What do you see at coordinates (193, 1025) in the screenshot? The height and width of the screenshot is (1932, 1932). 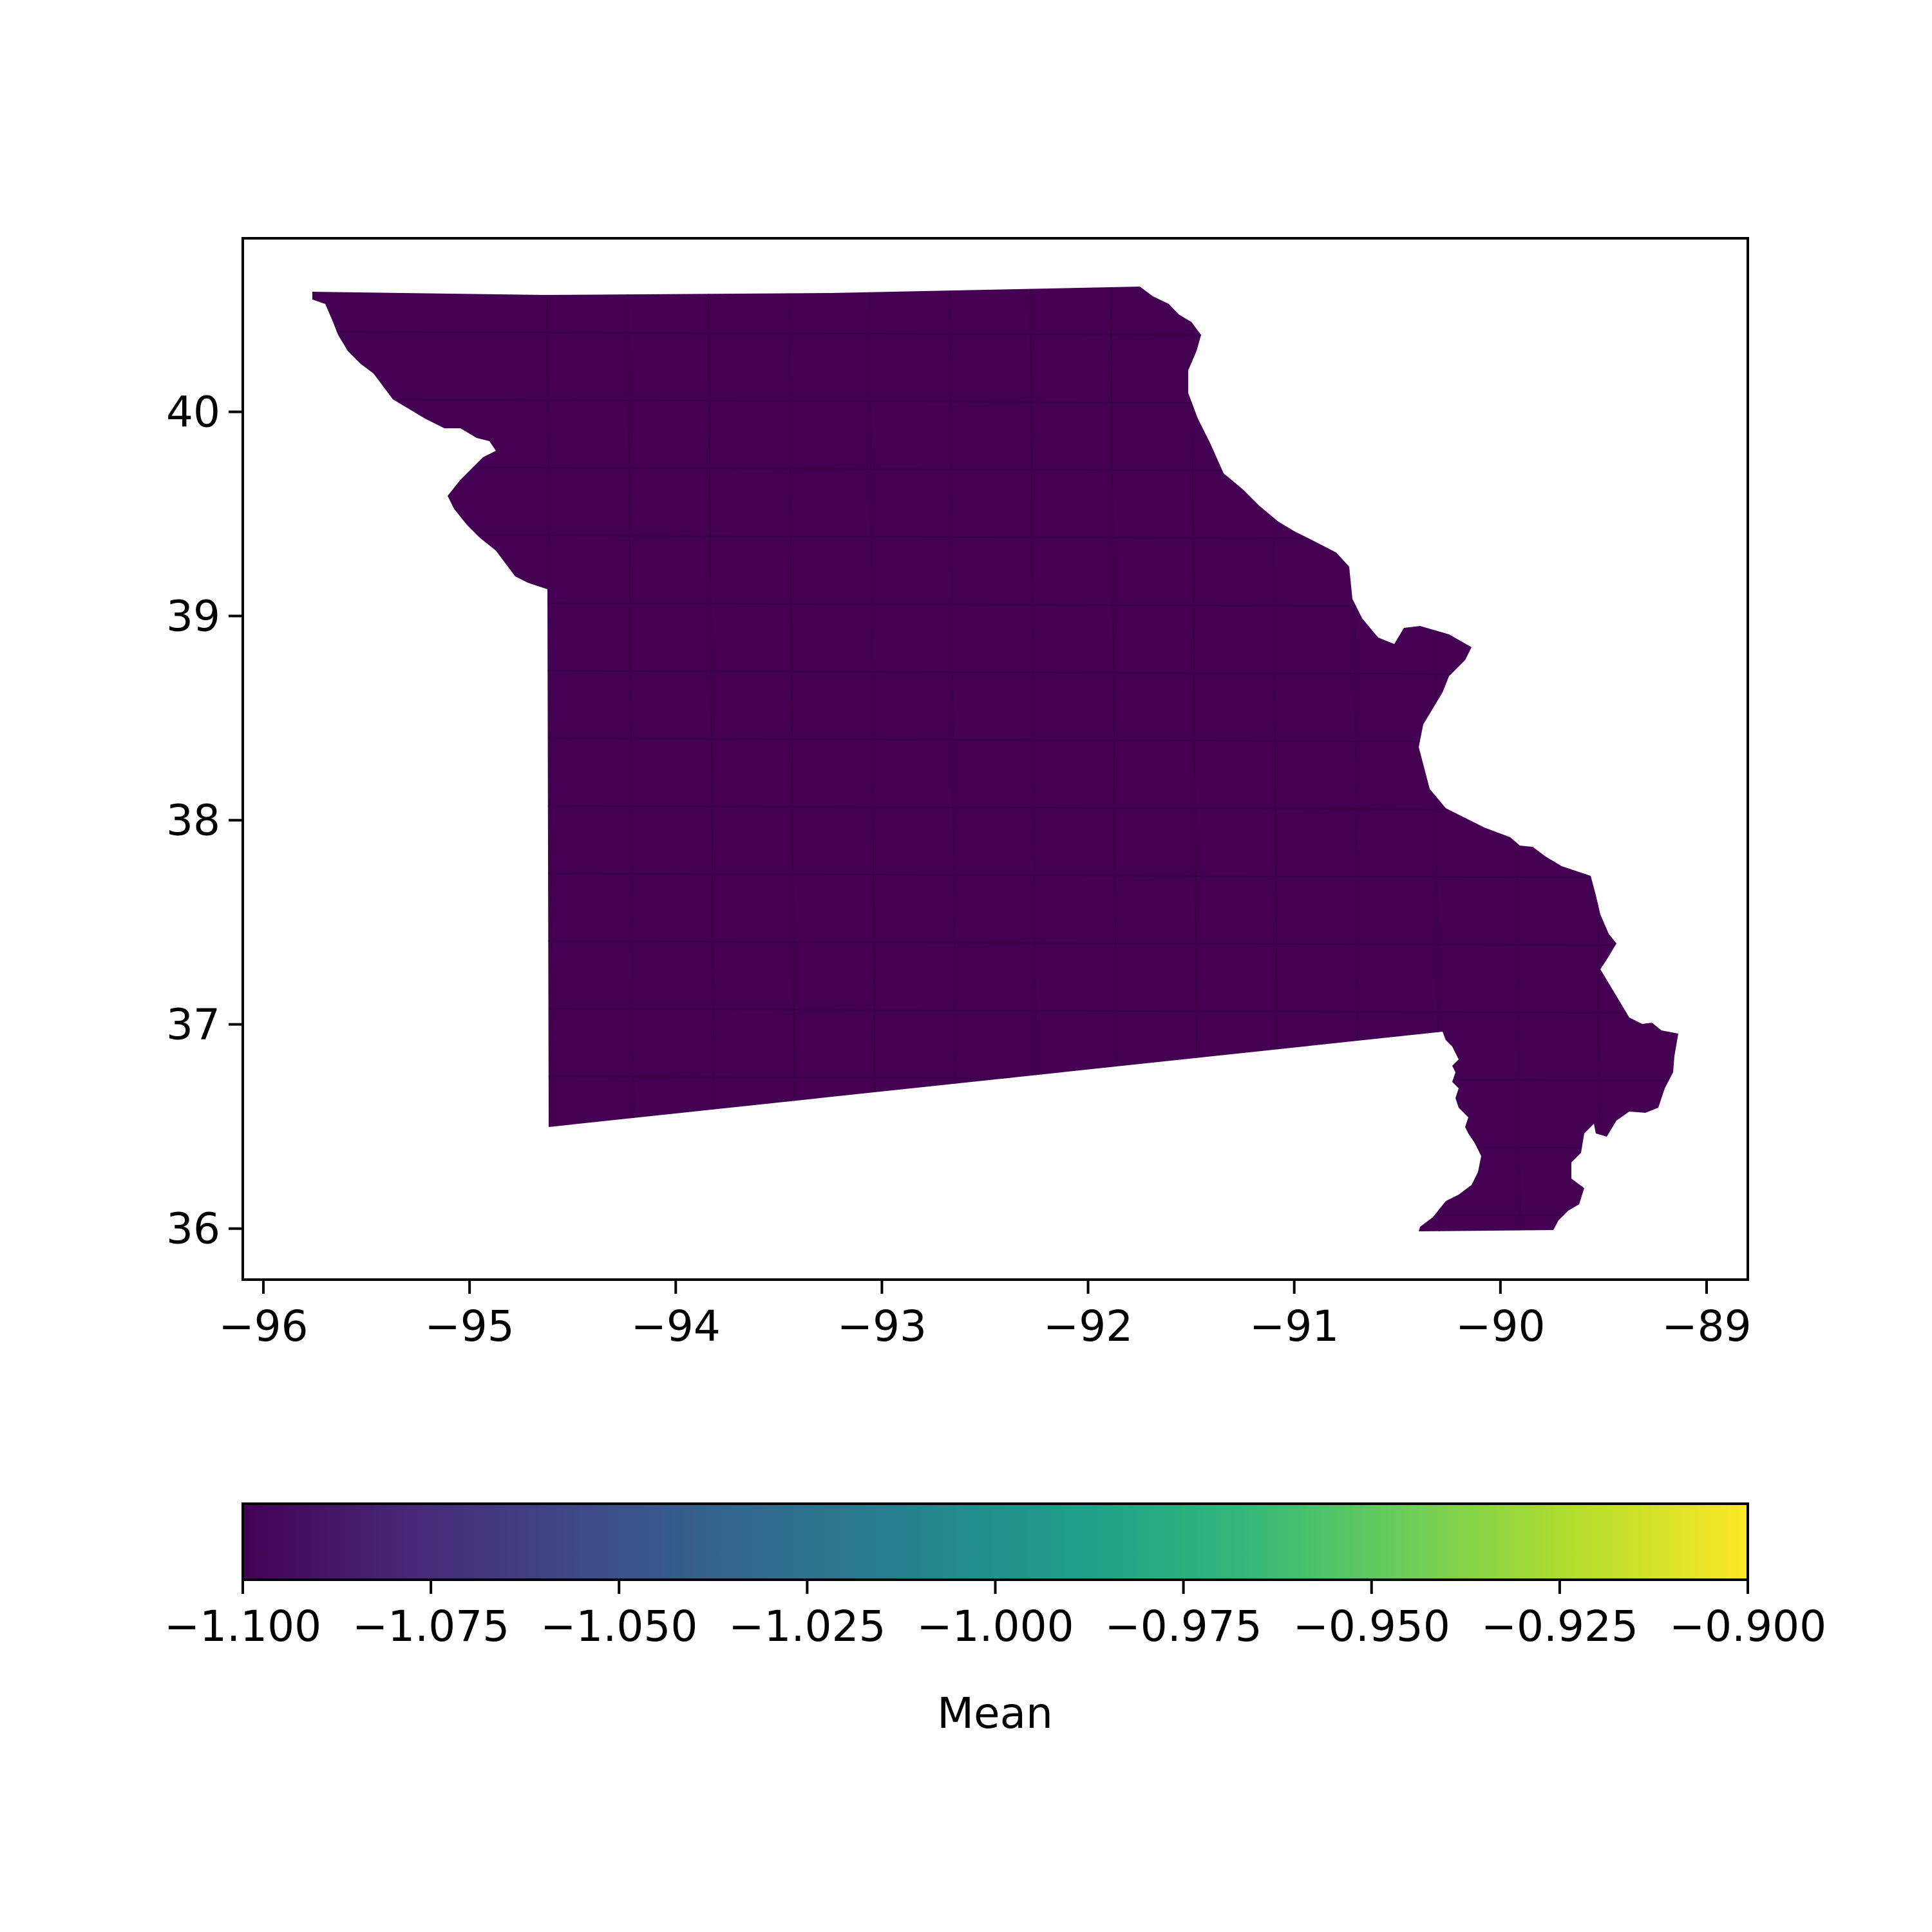 I see `y-tick-label: 37` at bounding box center [193, 1025].